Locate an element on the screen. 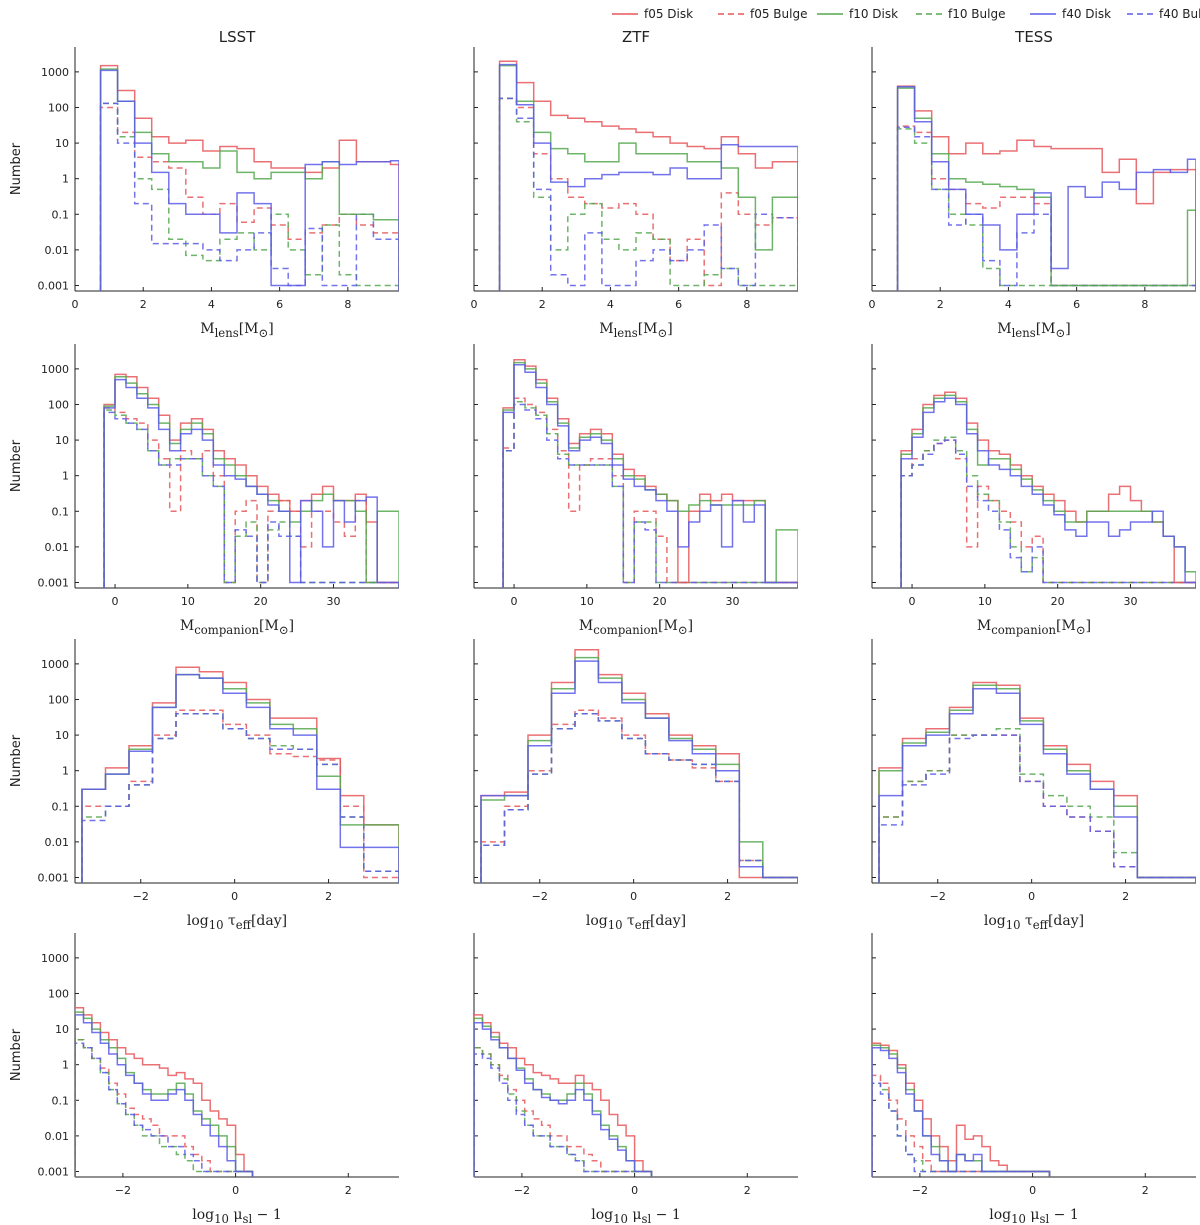 Image resolution: width=1200 pixels, height=1225 pixels. x-tick-label: 6 is located at coordinates (678, 304).